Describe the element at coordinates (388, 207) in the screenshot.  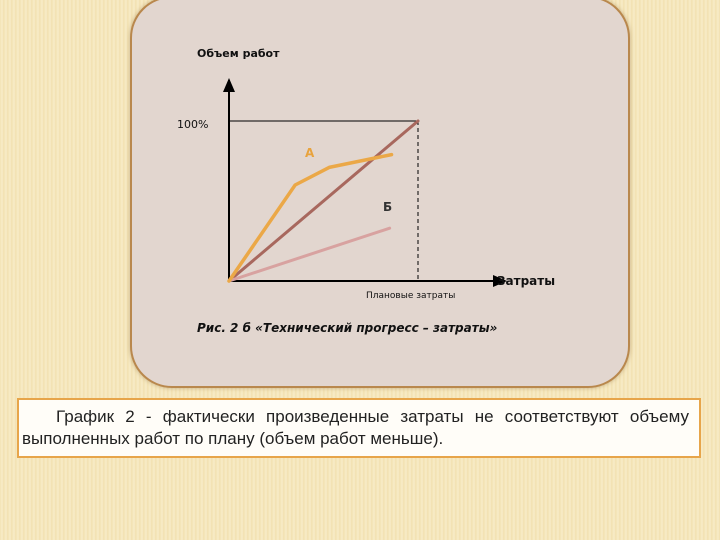
I see `series-label-b: Б` at that location.